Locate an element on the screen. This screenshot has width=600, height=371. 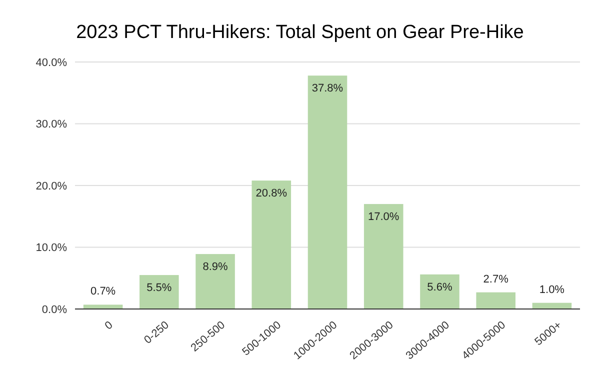
data-label: 5.5% is located at coordinates (159, 288).